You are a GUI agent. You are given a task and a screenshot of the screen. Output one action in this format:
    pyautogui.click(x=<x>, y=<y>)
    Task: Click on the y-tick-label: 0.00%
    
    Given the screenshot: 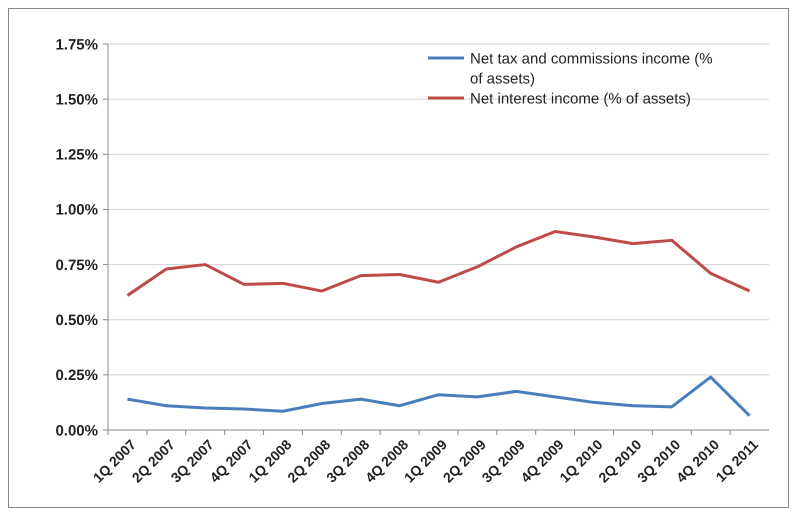 What is the action you would take?
    pyautogui.click(x=76, y=431)
    